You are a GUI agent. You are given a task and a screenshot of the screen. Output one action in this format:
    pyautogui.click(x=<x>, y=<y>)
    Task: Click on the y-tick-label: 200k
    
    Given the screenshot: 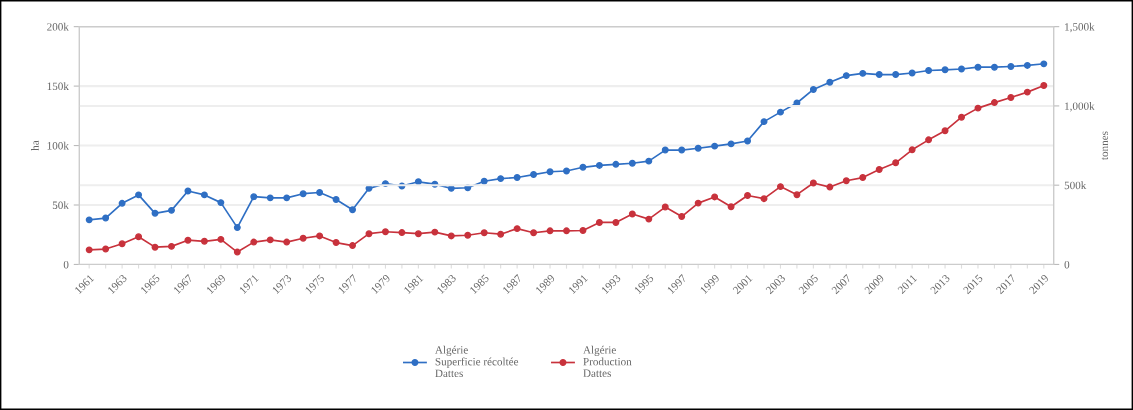 What is the action you would take?
    pyautogui.click(x=58, y=26)
    